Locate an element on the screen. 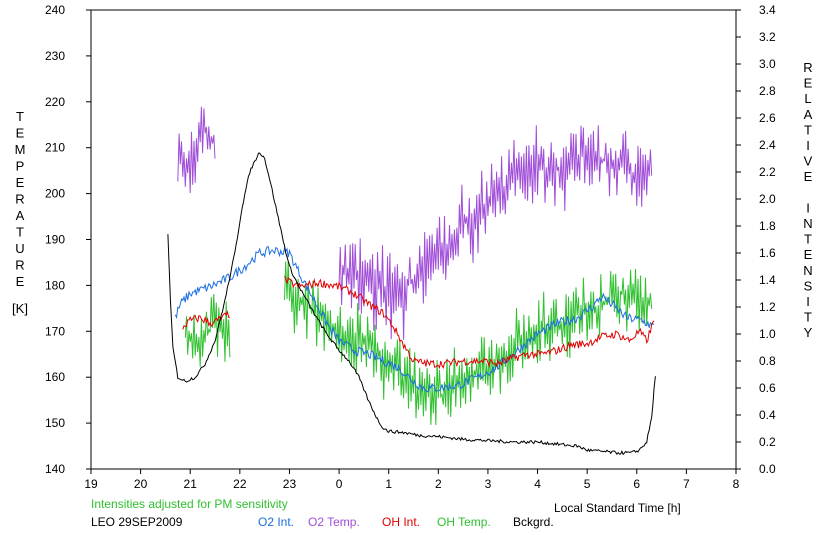 Image resolution: width=828 pixels, height=535 pixels. y-right-tick-label: 0.8 is located at coordinates (767, 361).